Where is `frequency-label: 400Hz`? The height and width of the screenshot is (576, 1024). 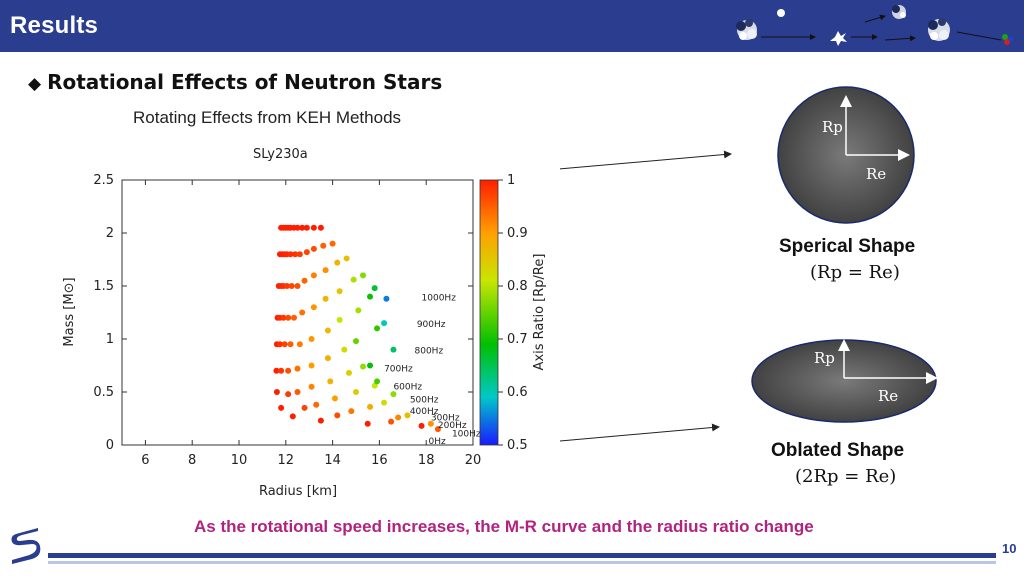
frequency-label: 400Hz is located at coordinates (424, 412).